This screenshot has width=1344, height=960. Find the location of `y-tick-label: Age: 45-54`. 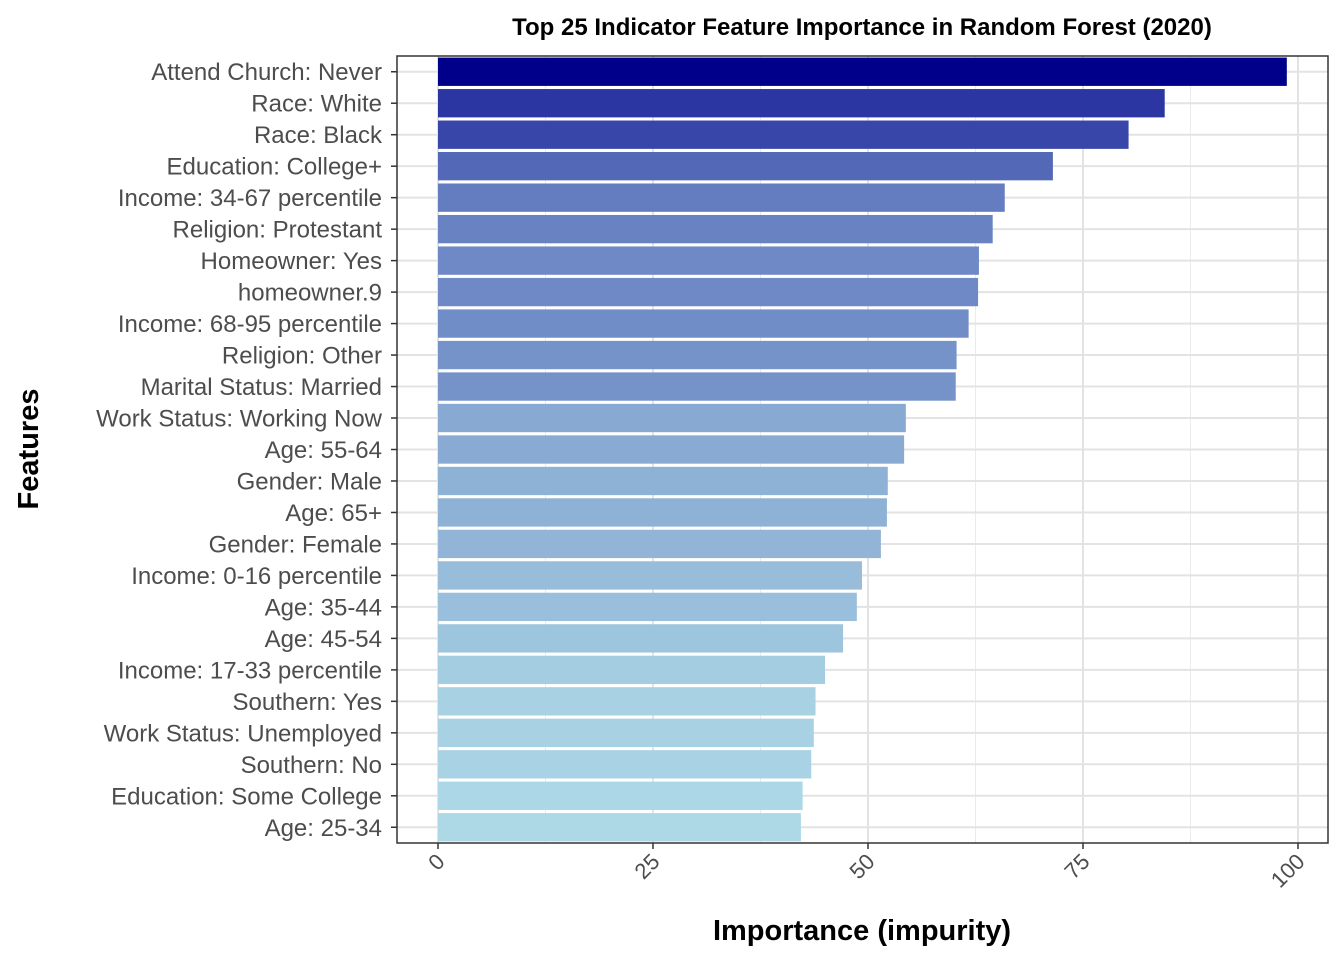

y-tick-label: Age: 45-54 is located at coordinates (323, 639).